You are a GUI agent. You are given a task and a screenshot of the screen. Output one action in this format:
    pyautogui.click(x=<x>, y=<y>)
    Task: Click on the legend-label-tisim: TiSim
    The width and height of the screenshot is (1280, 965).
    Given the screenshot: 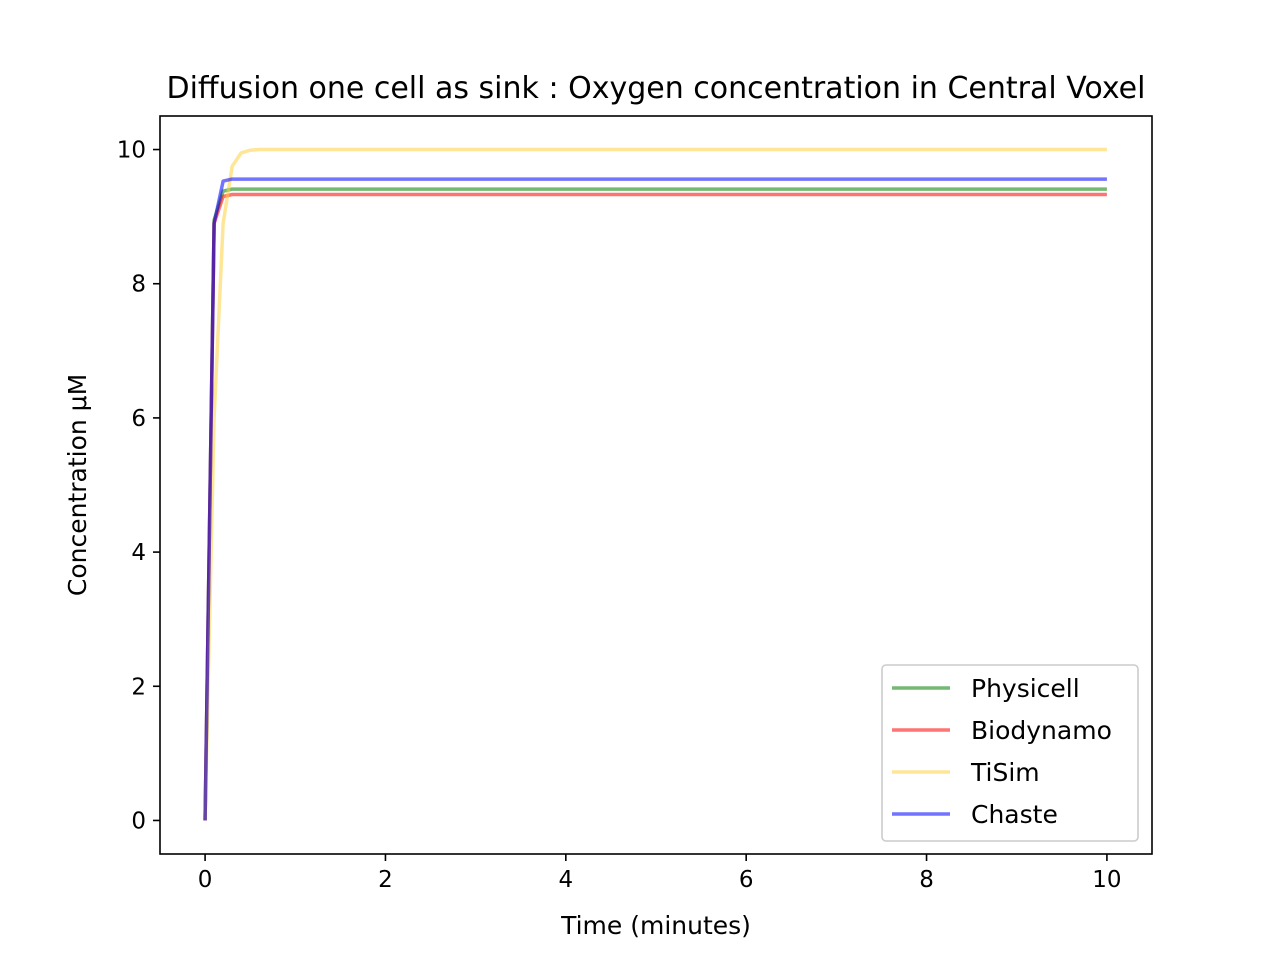 What is the action you would take?
    pyautogui.click(x=1005, y=772)
    